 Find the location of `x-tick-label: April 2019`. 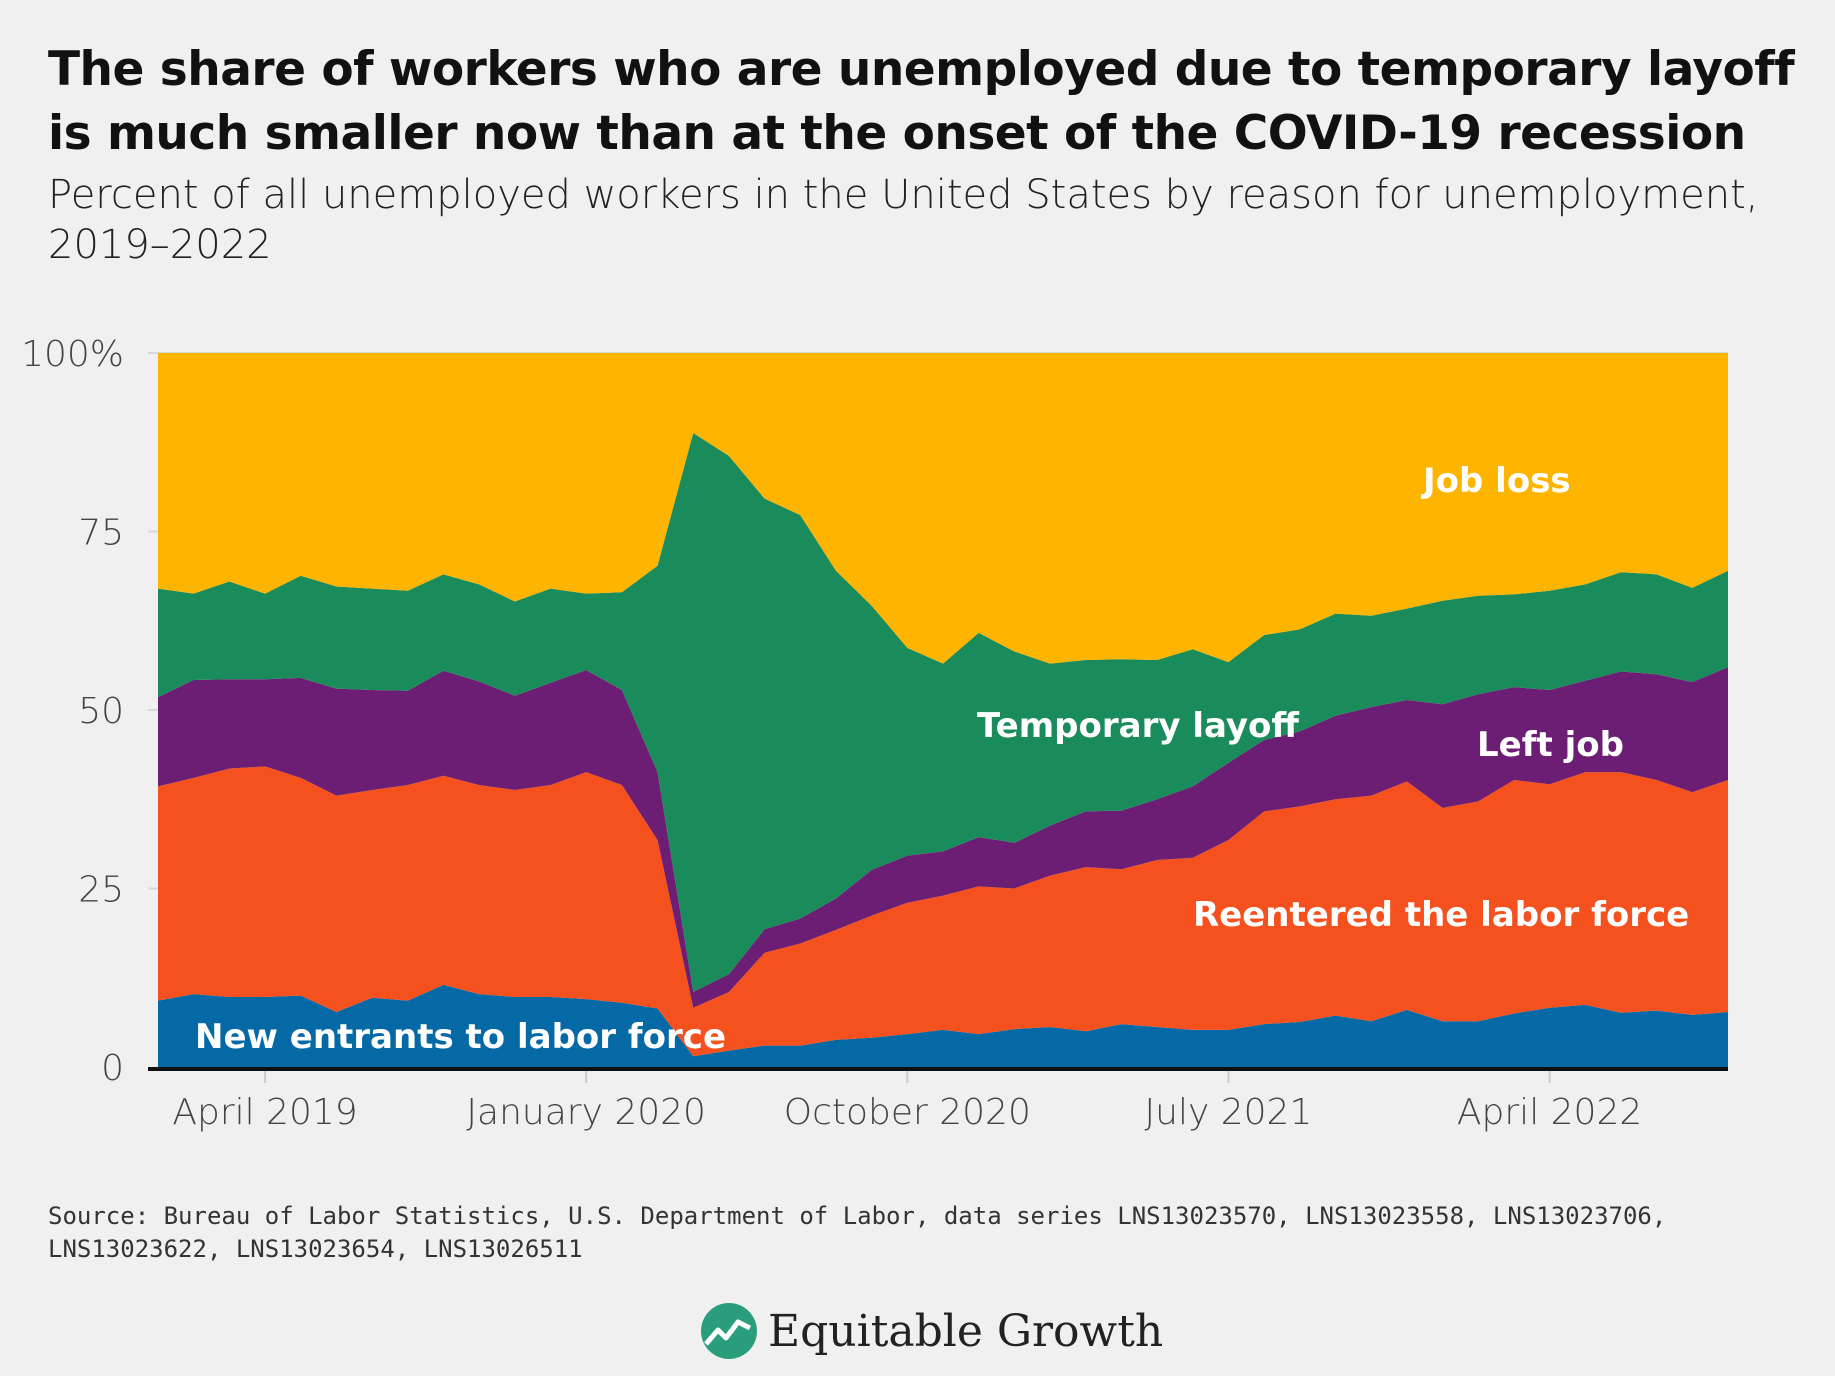

x-tick-label: April 2019 is located at coordinates (264, 1112).